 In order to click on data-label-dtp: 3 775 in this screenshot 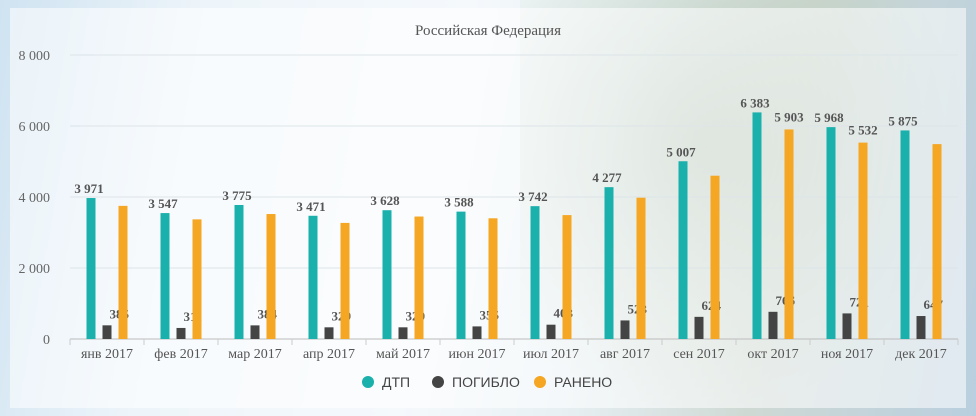, I will do `click(237, 195)`.